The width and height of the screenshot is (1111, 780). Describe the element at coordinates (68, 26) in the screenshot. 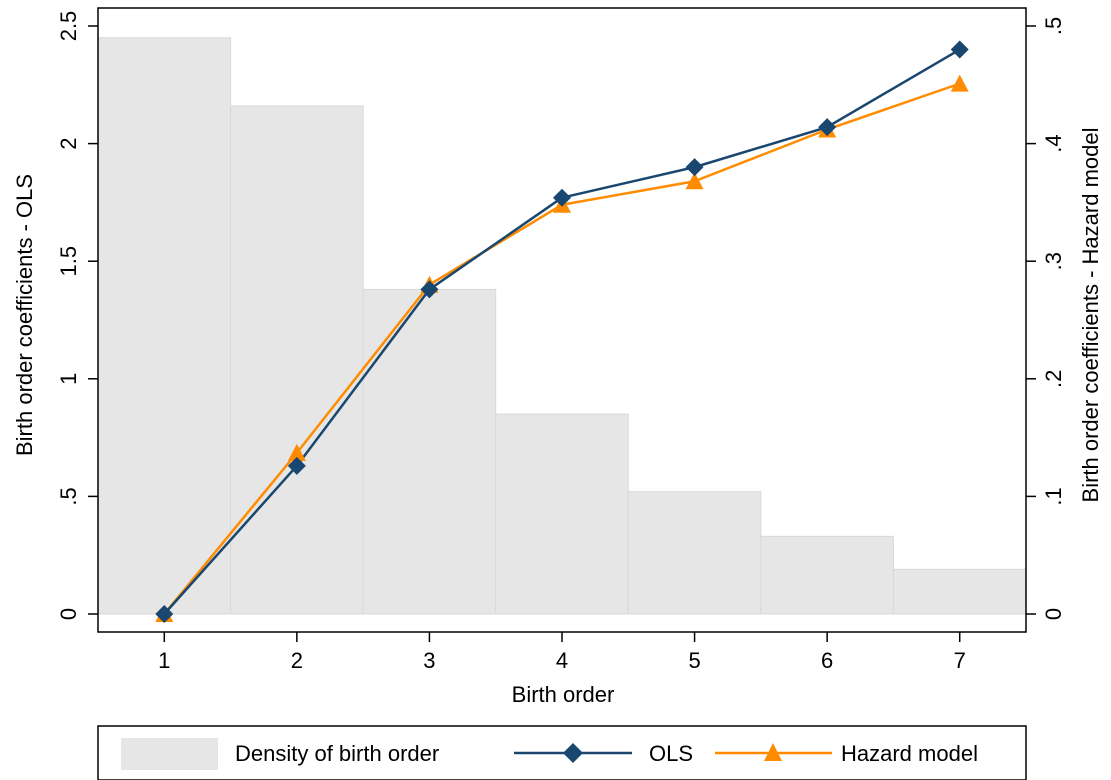

I see `y-left-tick-label-5: 2.5` at that location.